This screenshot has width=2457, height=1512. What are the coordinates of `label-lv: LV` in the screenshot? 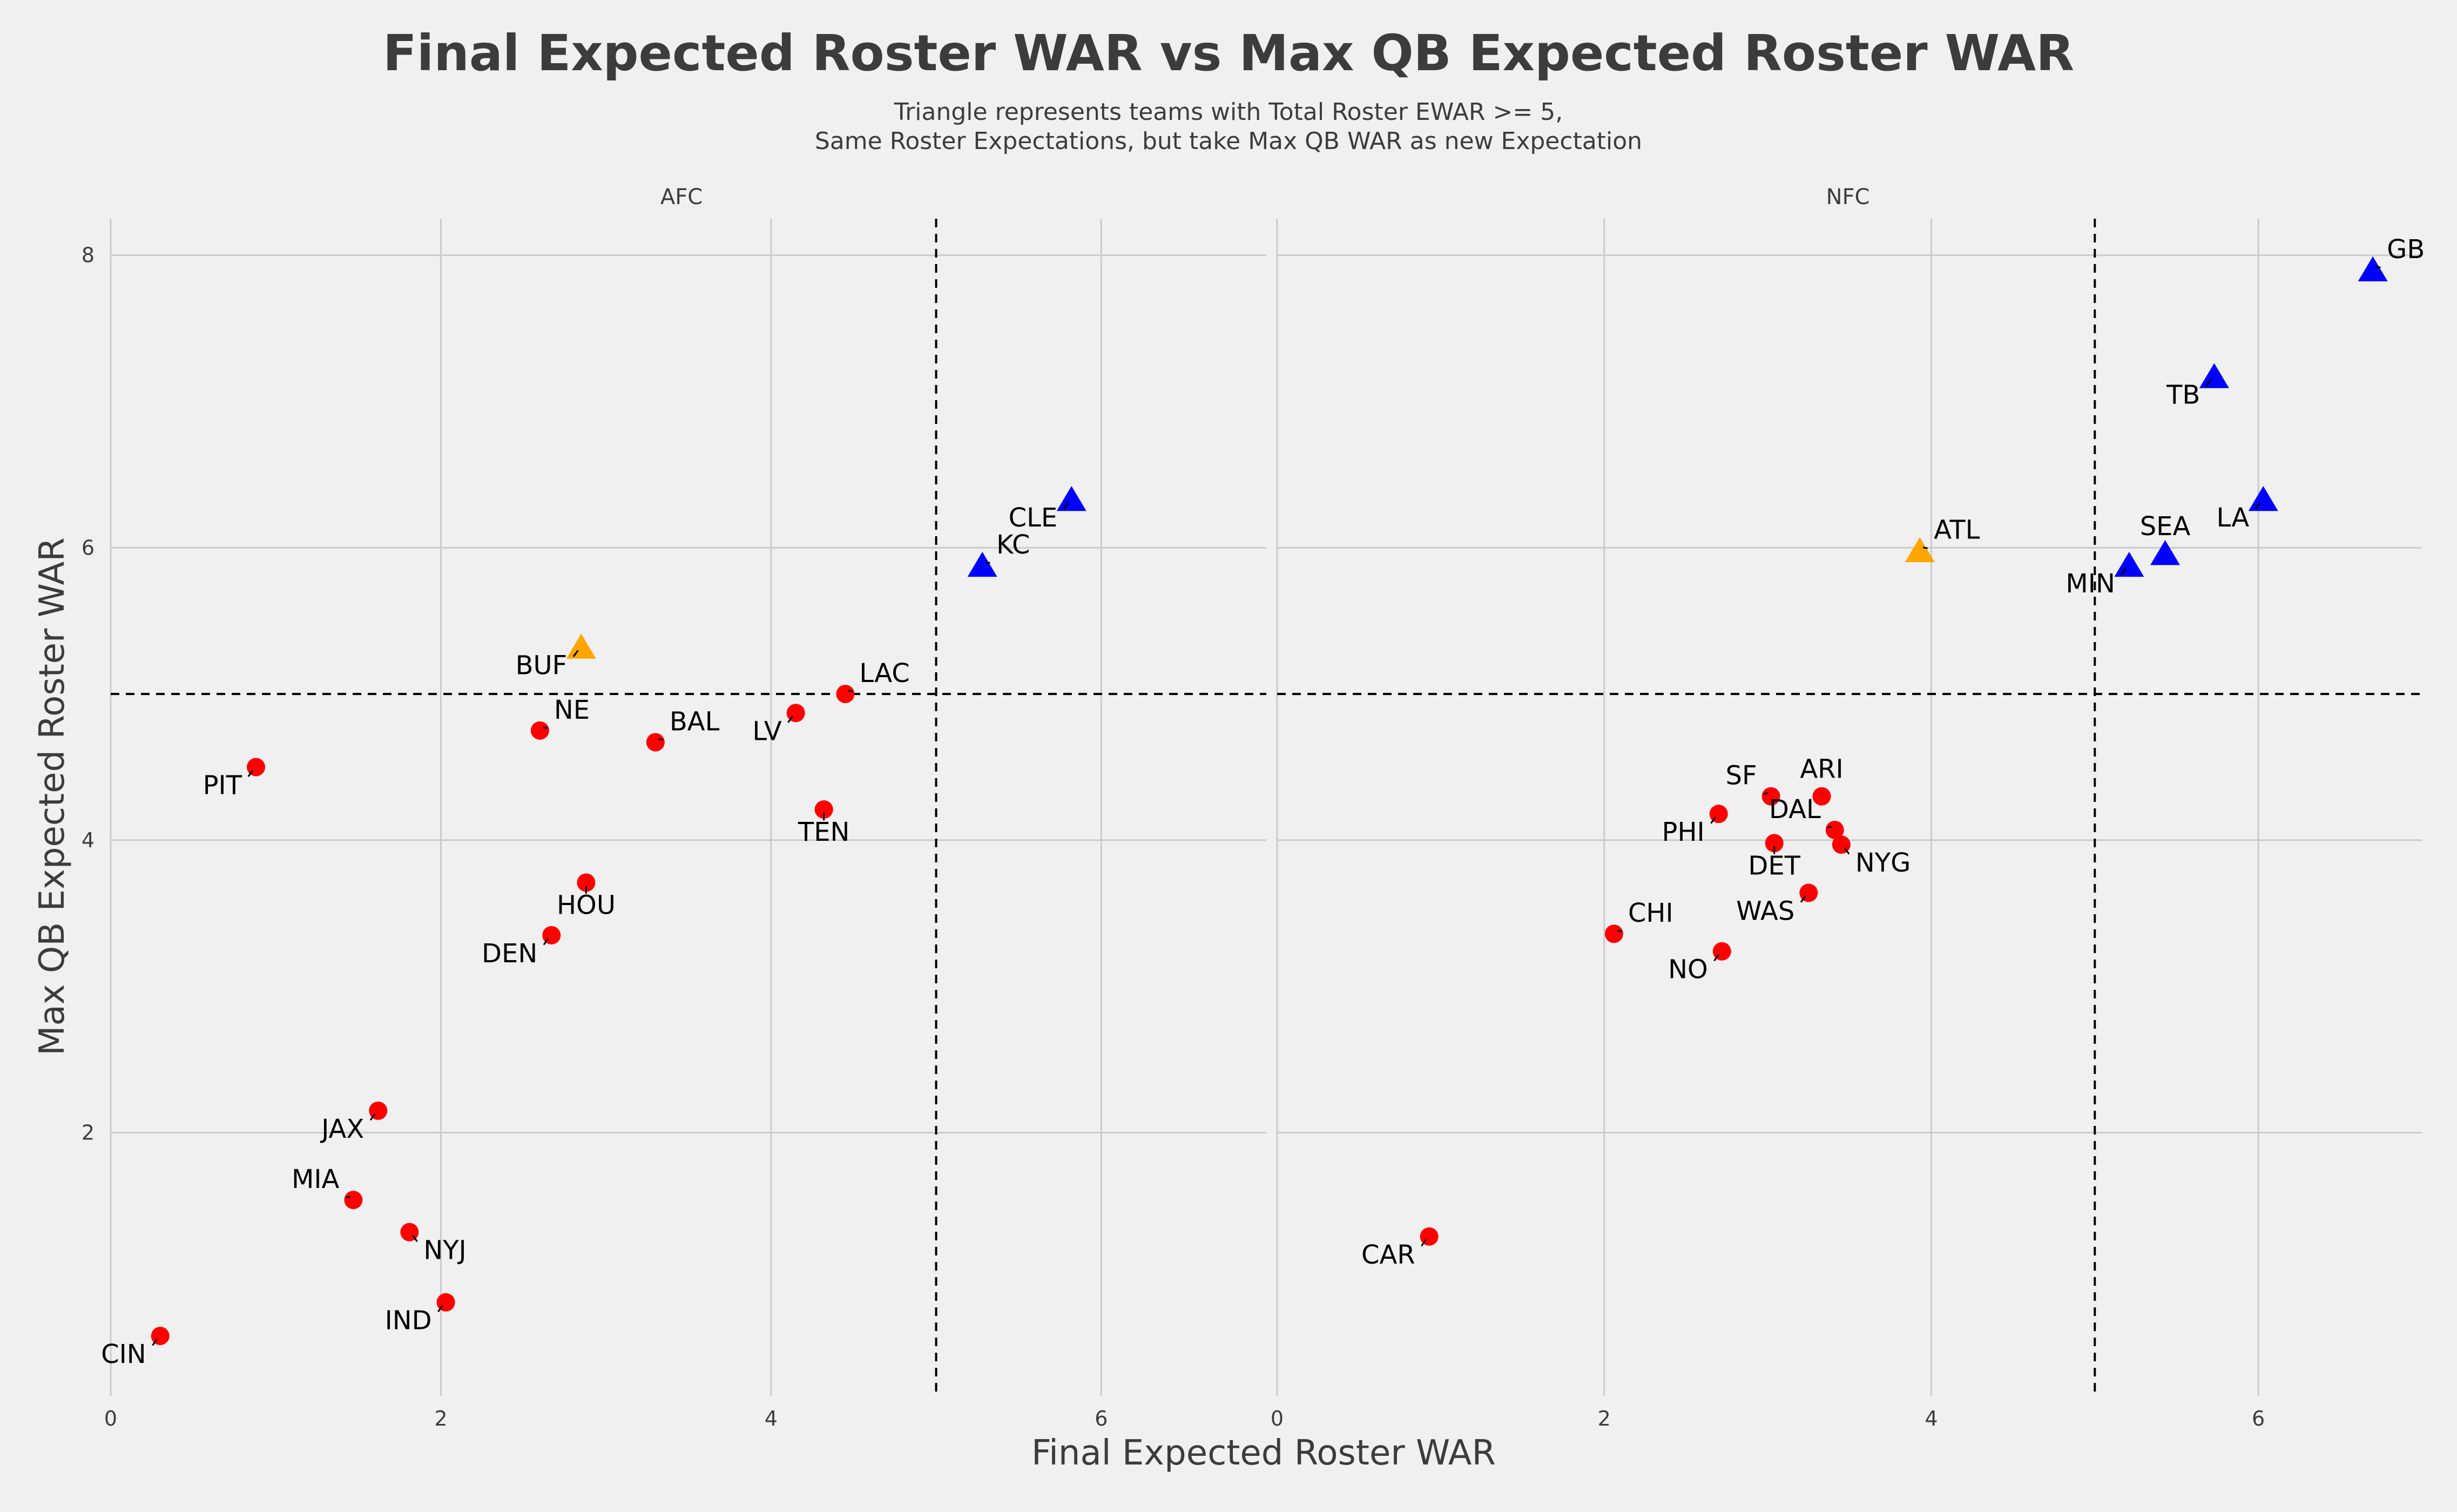 It's located at (766, 731).